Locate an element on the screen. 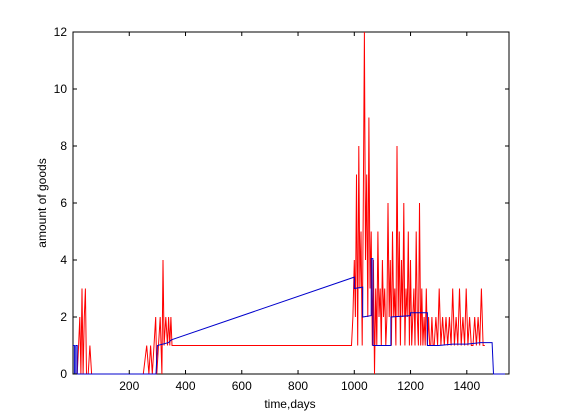 The image size is (561, 420). x-tick-label: 1000 is located at coordinates (354, 386).